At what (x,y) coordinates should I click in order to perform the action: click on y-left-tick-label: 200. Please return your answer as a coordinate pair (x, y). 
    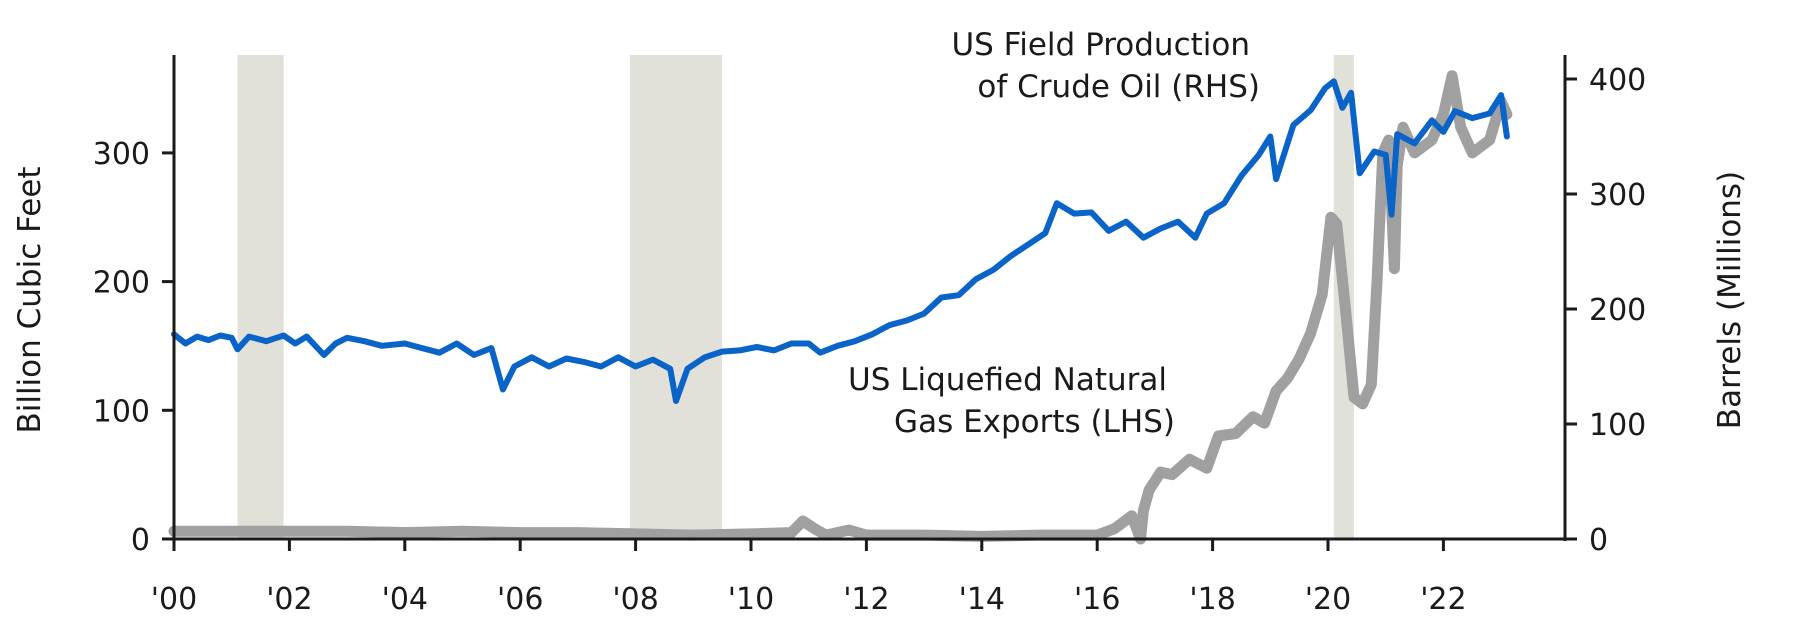
    Looking at the image, I should click on (121, 283).